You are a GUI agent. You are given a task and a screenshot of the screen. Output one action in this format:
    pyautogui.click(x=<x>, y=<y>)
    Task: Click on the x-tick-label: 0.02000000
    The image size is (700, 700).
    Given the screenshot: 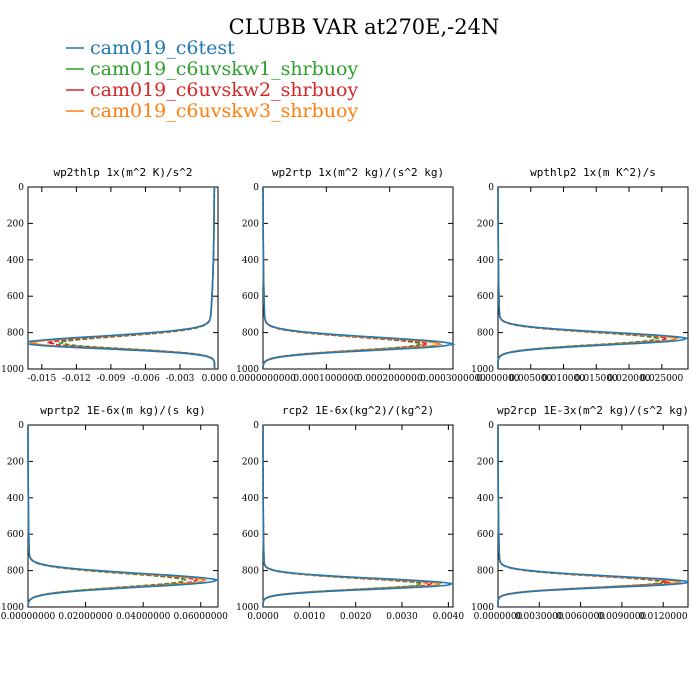 What is the action you would take?
    pyautogui.click(x=85, y=617)
    